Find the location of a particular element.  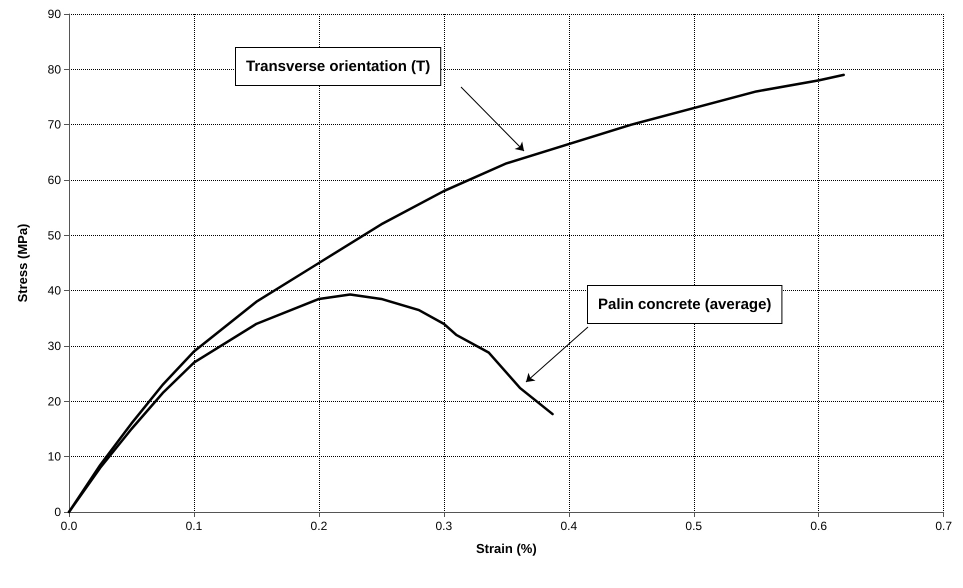

y-tick-label: 40 is located at coordinates (55, 291).